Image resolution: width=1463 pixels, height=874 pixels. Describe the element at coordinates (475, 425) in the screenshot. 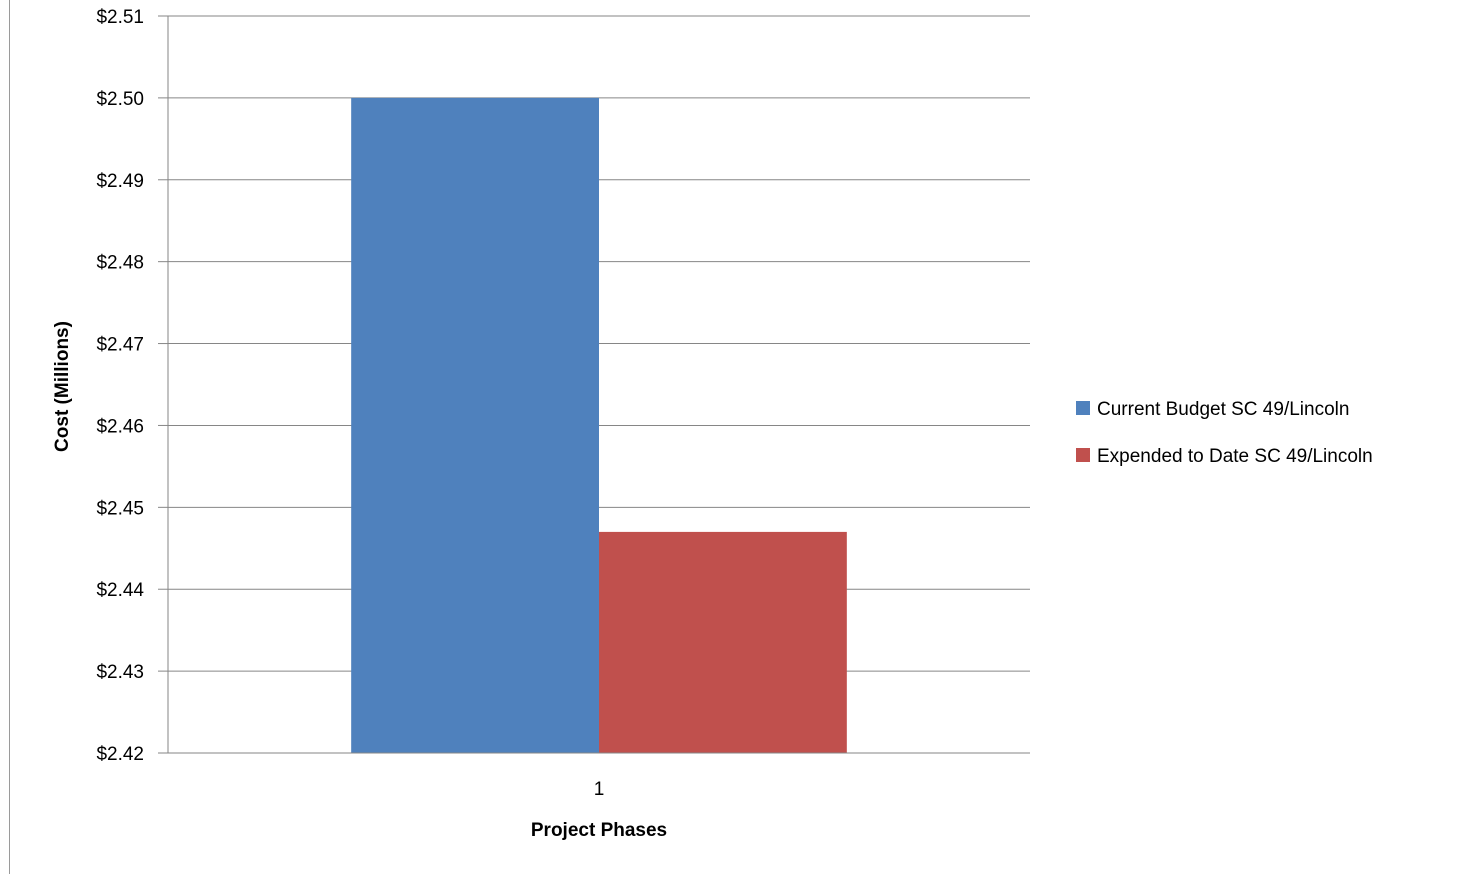

I see `bar-current-budget` at that location.